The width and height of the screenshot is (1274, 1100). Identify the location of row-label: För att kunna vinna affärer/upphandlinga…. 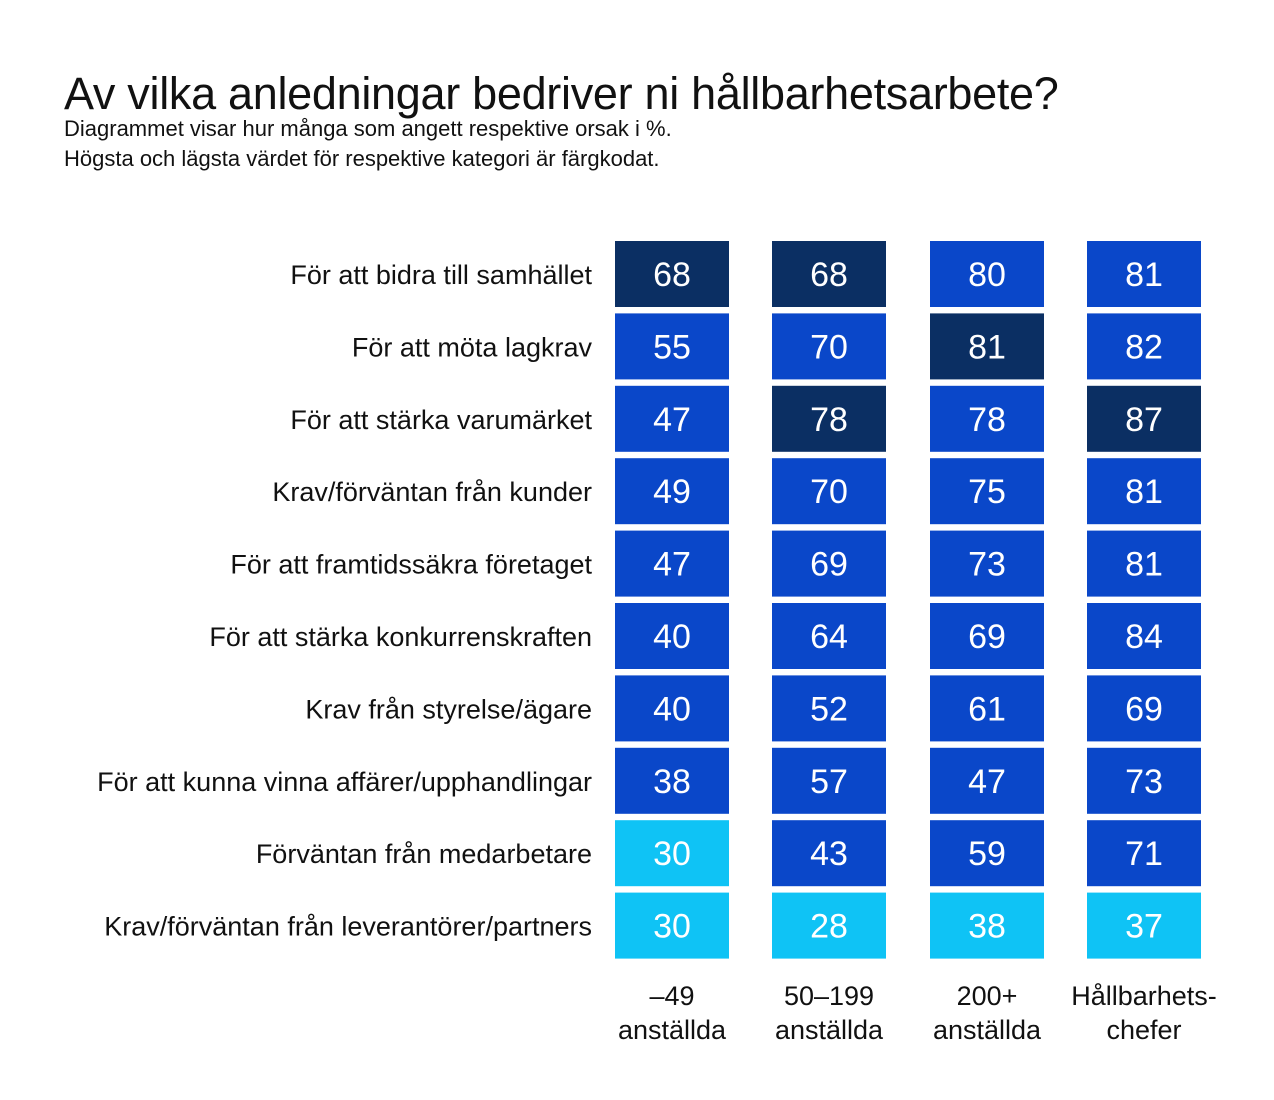
(344, 782).